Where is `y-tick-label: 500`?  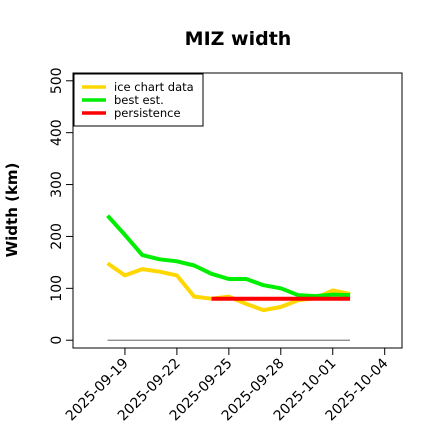
y-tick-label: 500 is located at coordinates (57, 80).